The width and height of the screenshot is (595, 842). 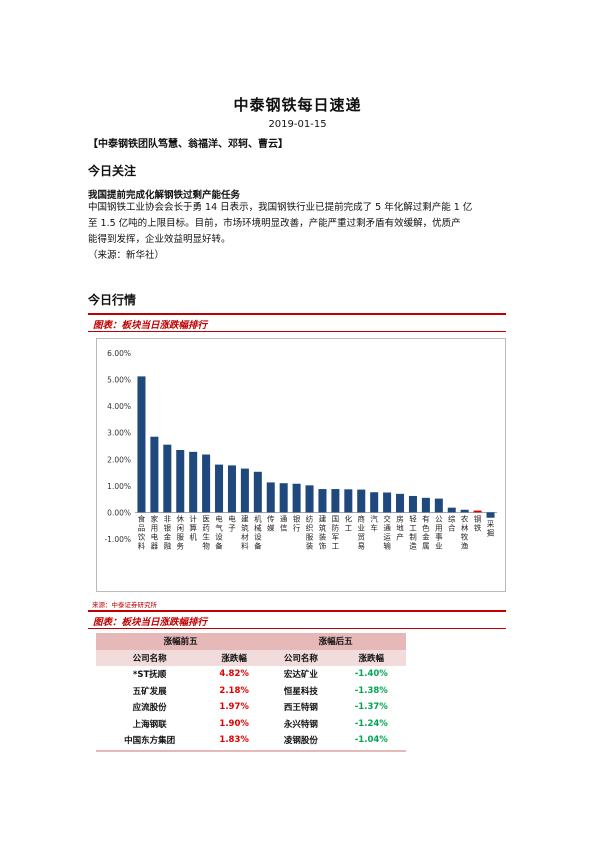 I want to click on table-row: 上海钢联 1.90% 永兴特钢 -1.24%, so click(x=251, y=724).